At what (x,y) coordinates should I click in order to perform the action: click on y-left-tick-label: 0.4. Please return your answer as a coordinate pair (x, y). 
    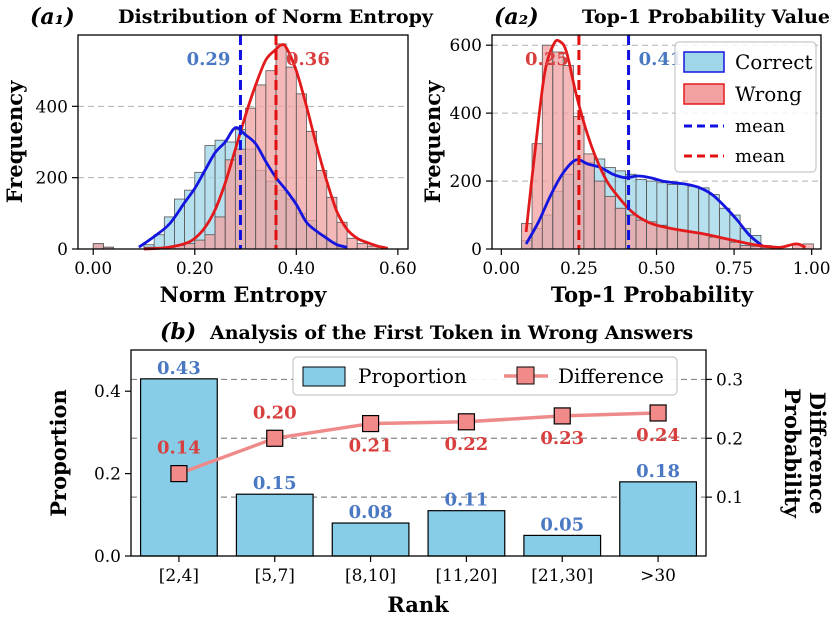
    Looking at the image, I should click on (107, 392).